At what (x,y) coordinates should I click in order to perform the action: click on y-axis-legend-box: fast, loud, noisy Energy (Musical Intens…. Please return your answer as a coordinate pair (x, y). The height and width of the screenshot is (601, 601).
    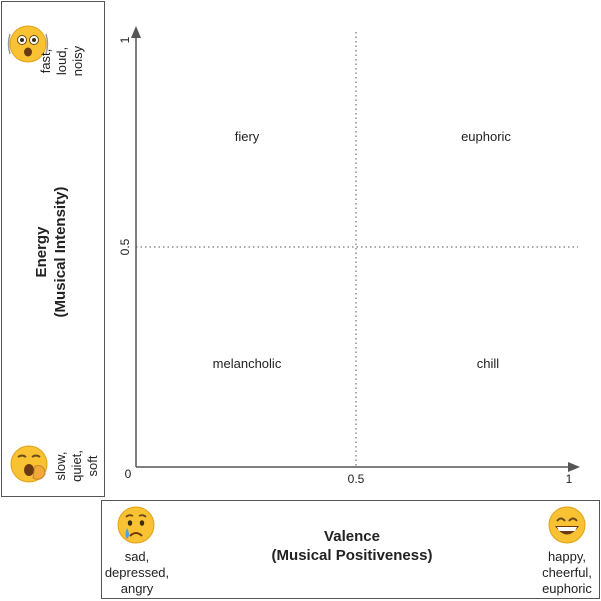
    Looking at the image, I should click on (53, 249).